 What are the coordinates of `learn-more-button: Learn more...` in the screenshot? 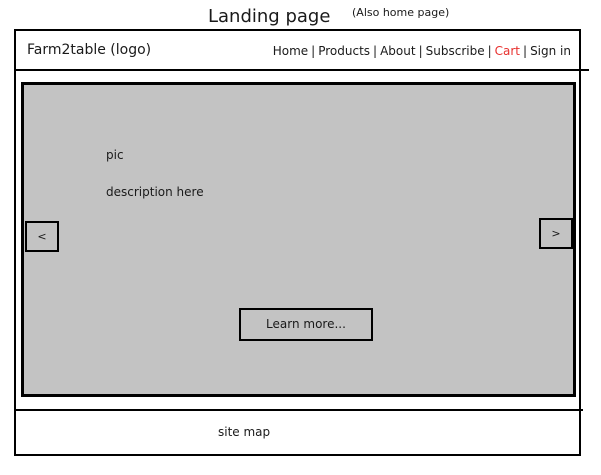 It's located at (306, 324).